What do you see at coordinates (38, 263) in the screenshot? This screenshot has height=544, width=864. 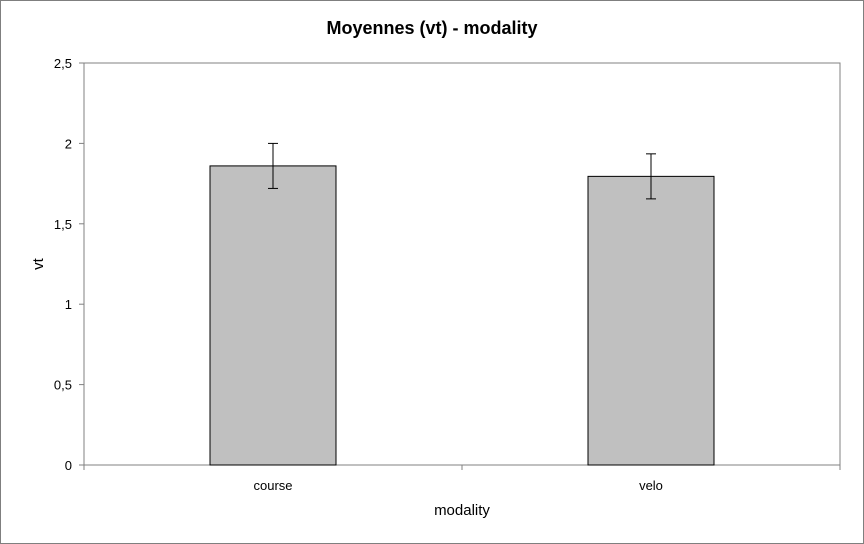 I see `y-axis-title: vt` at bounding box center [38, 263].